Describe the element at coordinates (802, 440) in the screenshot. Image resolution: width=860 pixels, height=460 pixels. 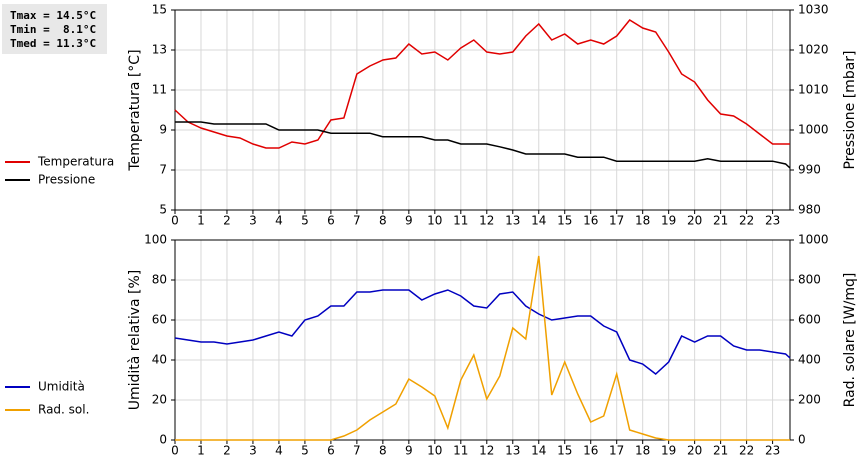
I see `y2-tick-label: 0` at that location.